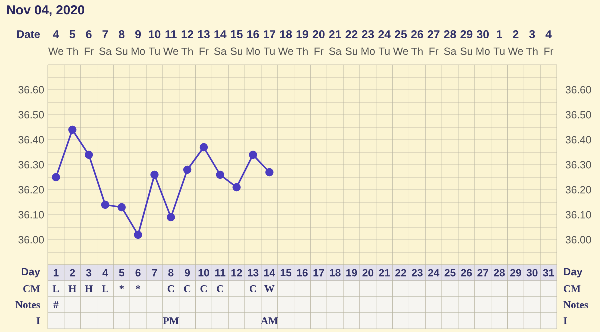  I want to click on x-tick-label: 17, so click(319, 273).